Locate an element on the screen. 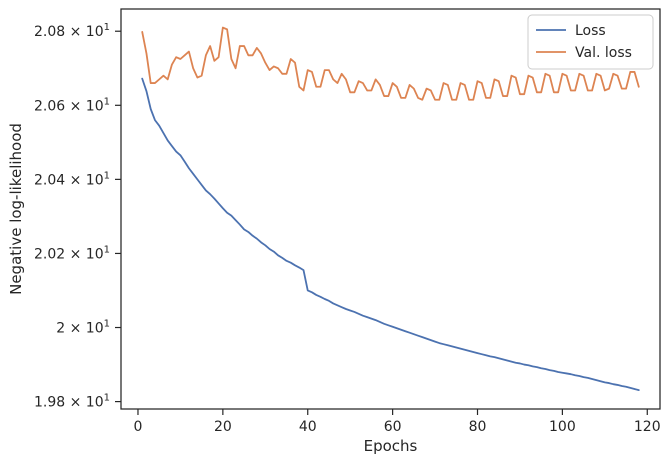 This screenshot has width=667, height=463. y-tick-label: 1.98 × 10¹ is located at coordinates (72, 402).